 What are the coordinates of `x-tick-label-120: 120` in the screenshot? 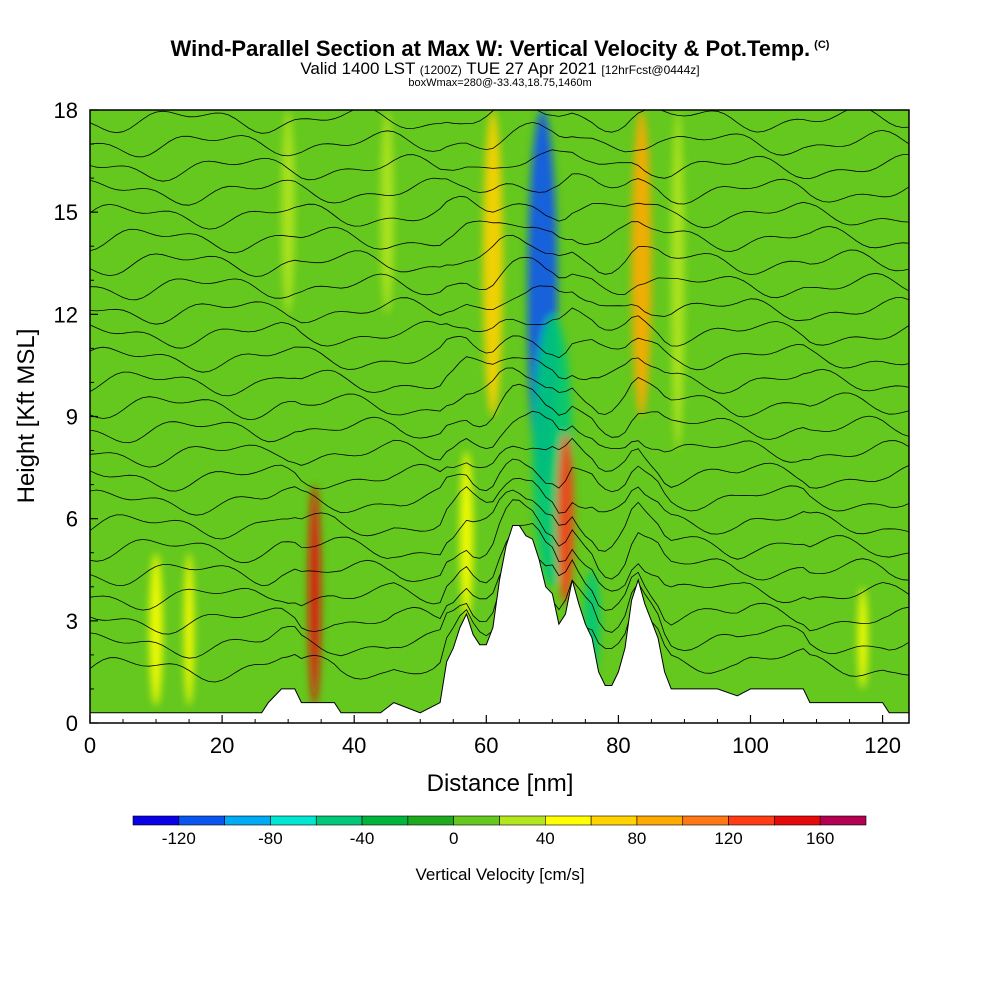 It's located at (882, 745).